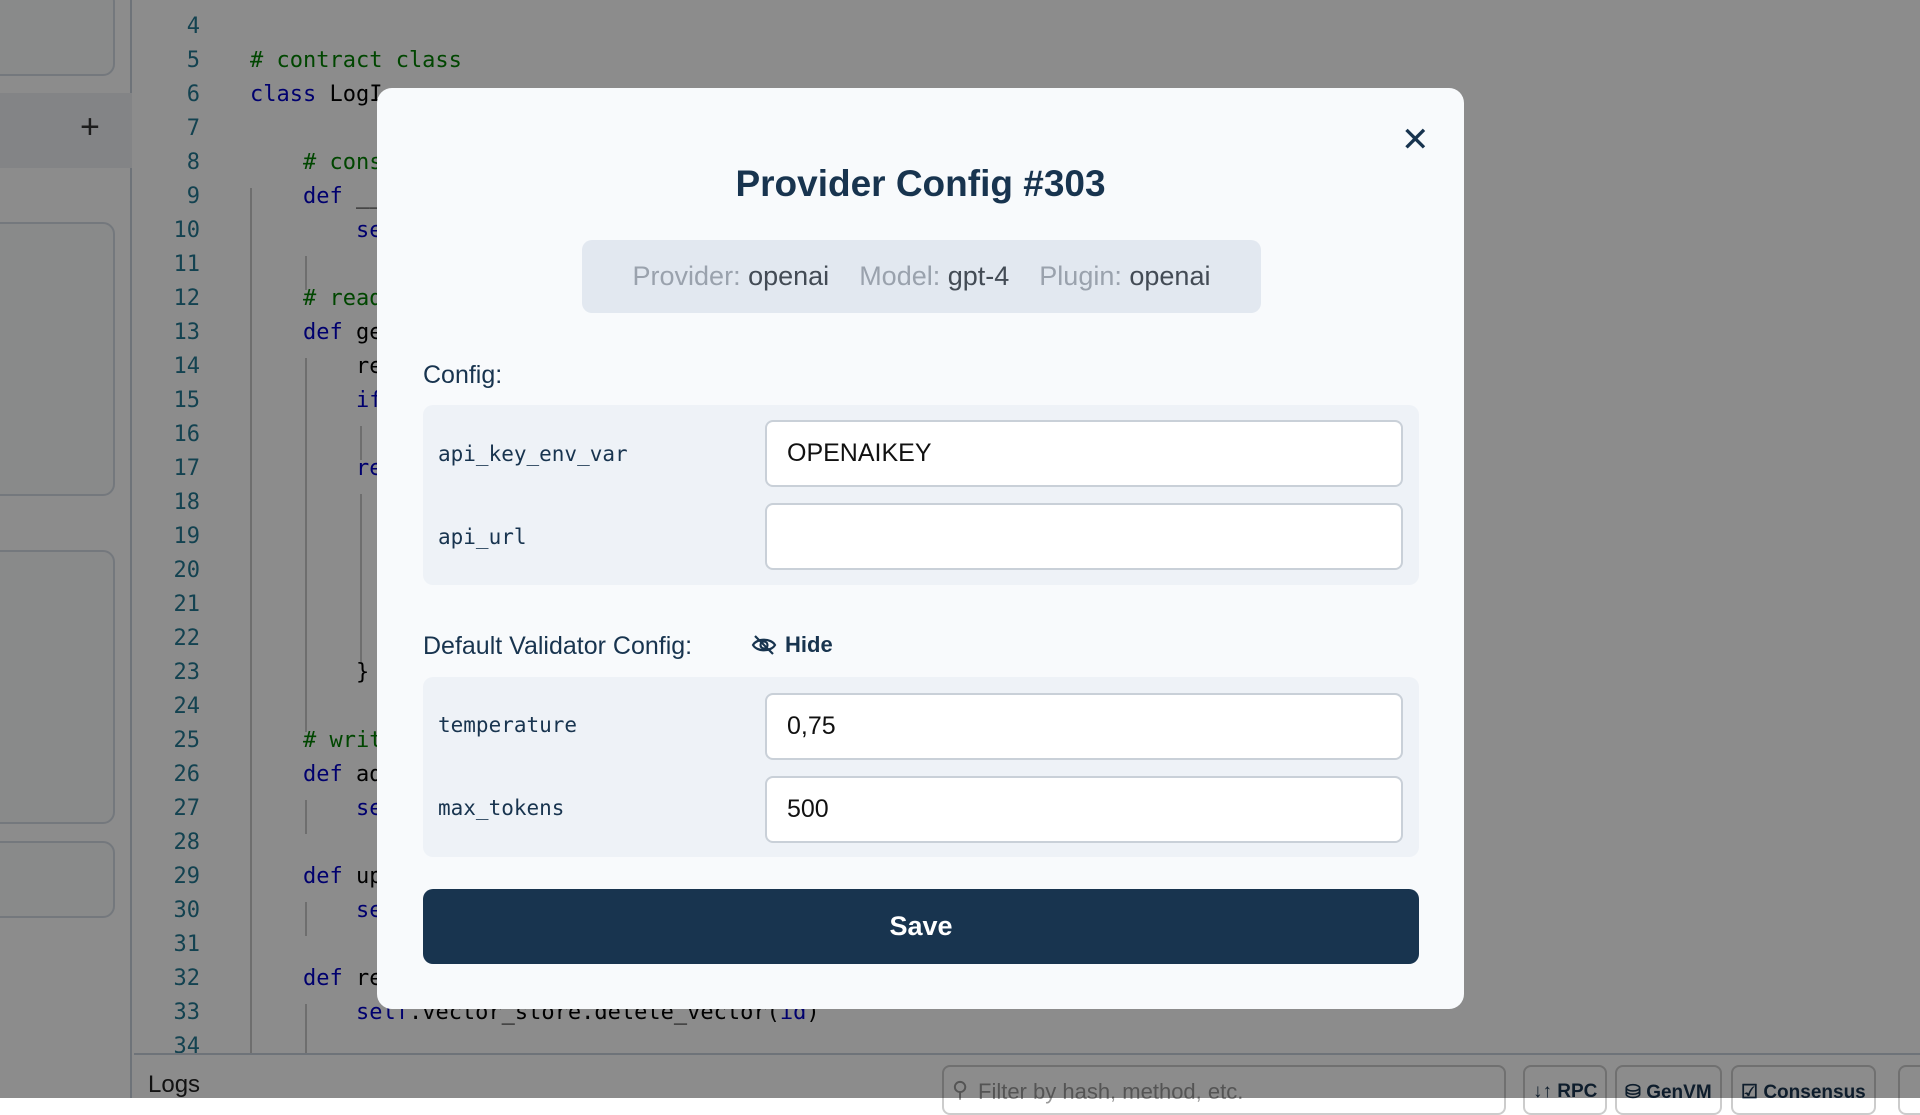  What do you see at coordinates (1084, 809) in the screenshot?
I see `max-tokens-input: 500` at bounding box center [1084, 809].